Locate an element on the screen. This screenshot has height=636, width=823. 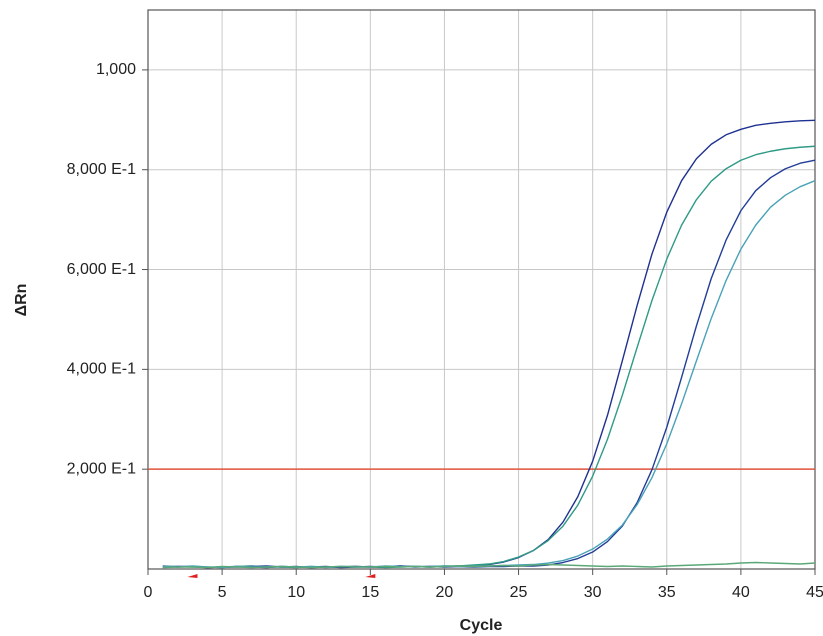
x-tick-label: 10 is located at coordinates (296, 592).